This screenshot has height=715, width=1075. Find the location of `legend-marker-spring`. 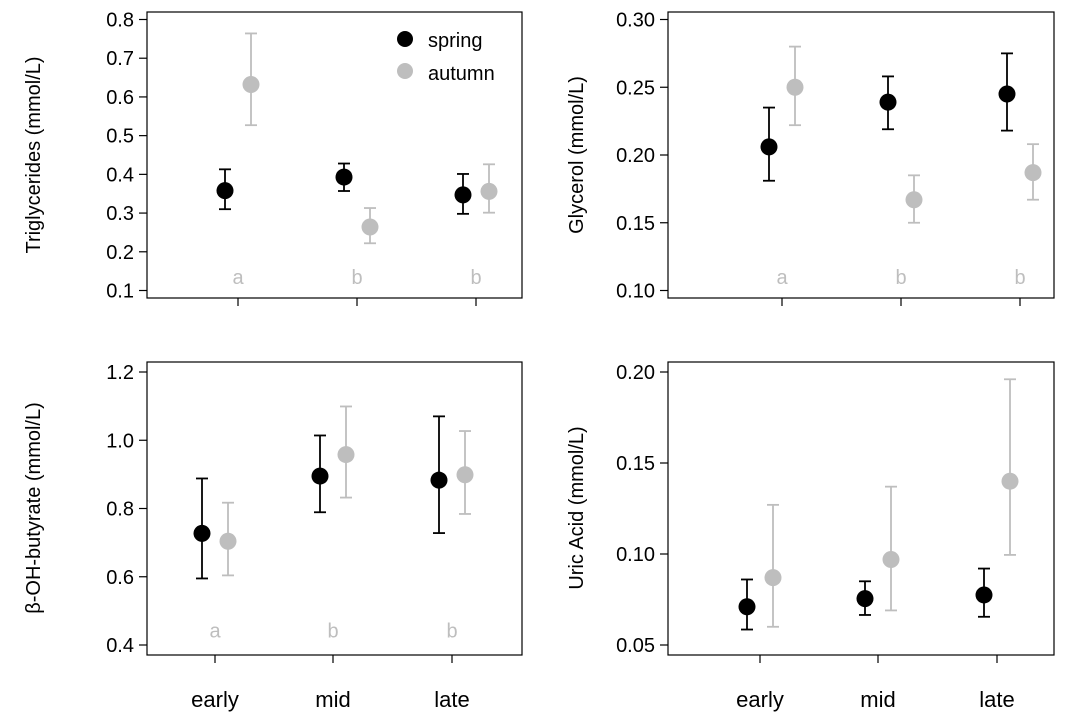

legend-marker-spring is located at coordinates (405, 39).